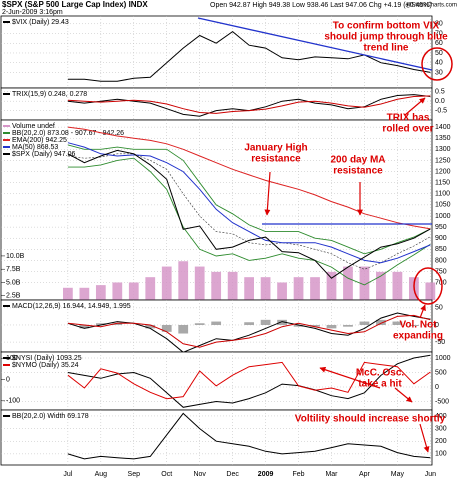 This screenshot has width=459, height=487. What do you see at coordinates (440, 92) in the screenshot?
I see `y-tick-label: 0.5` at bounding box center [440, 92].